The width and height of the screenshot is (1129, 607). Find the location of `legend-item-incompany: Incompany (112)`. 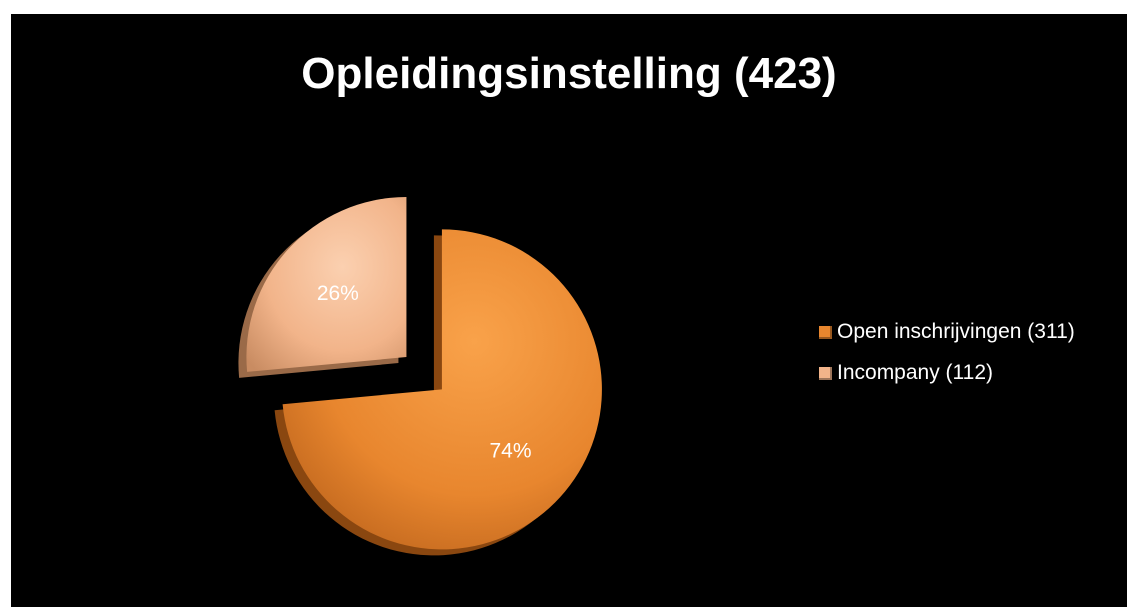

legend-item-incompany: Incompany (112) is located at coordinates (947, 373).